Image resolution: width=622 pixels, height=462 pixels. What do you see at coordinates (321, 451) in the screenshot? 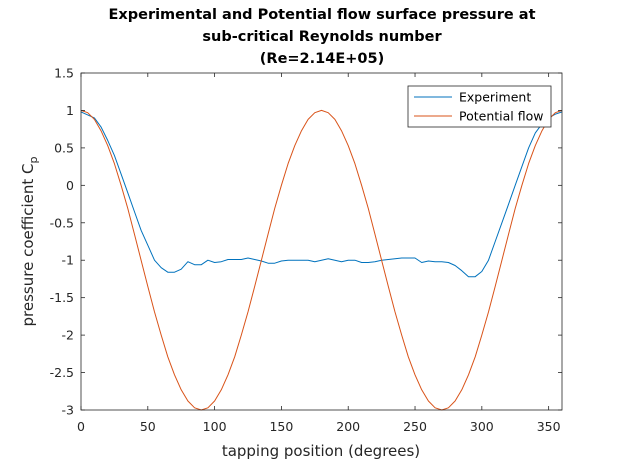
I see `x-axis-label: tapping position (degrees)` at bounding box center [321, 451].